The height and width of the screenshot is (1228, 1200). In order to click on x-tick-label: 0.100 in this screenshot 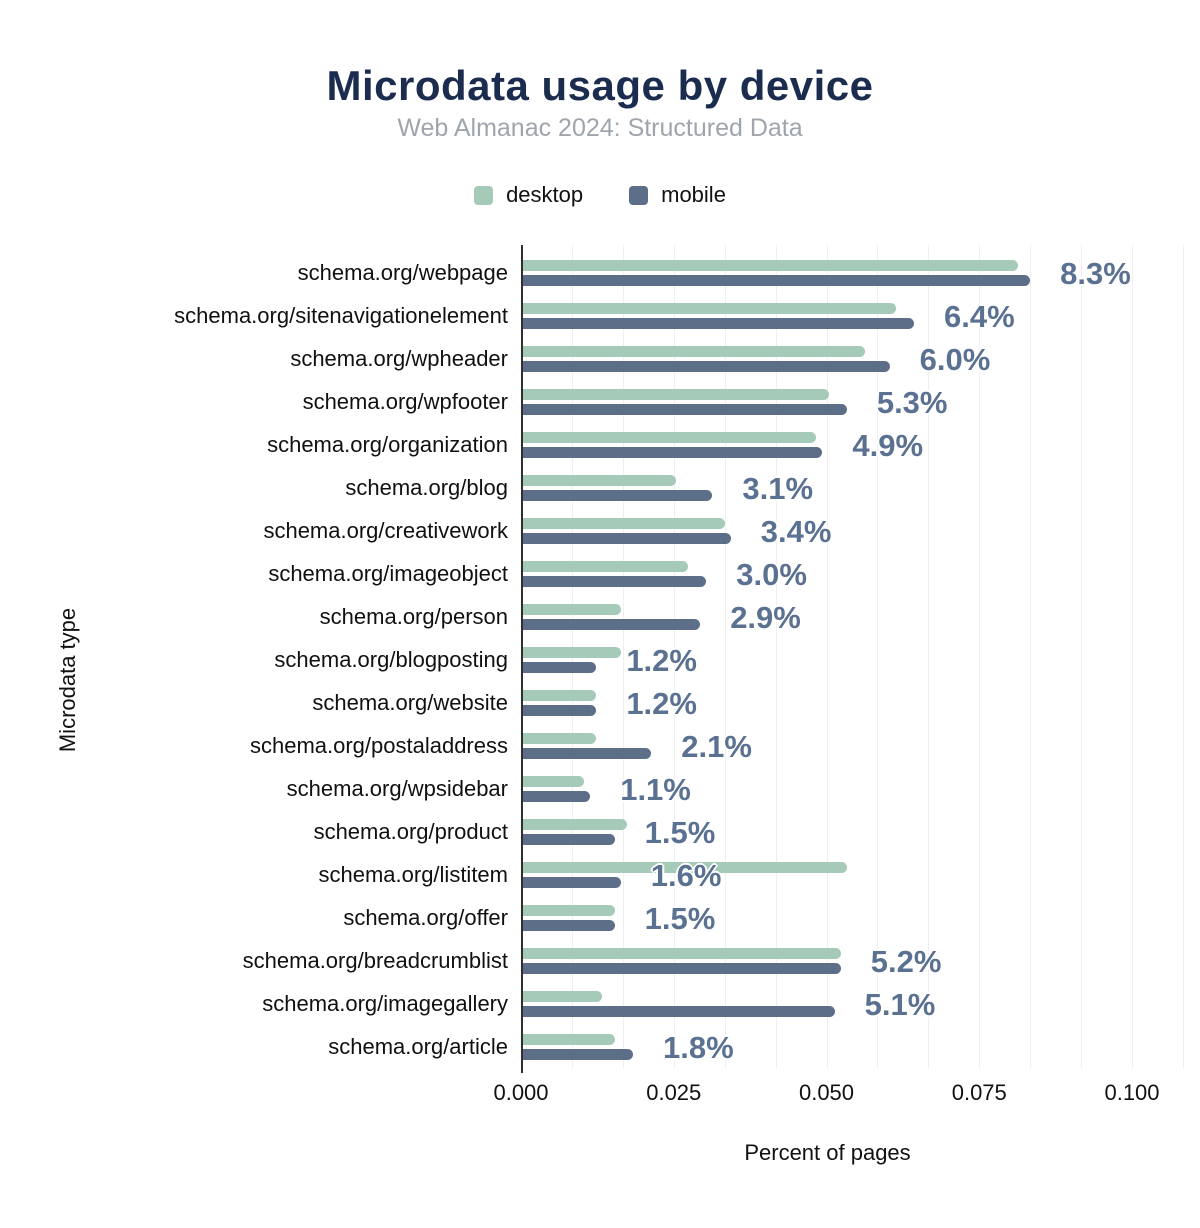, I will do `click(1132, 1092)`.